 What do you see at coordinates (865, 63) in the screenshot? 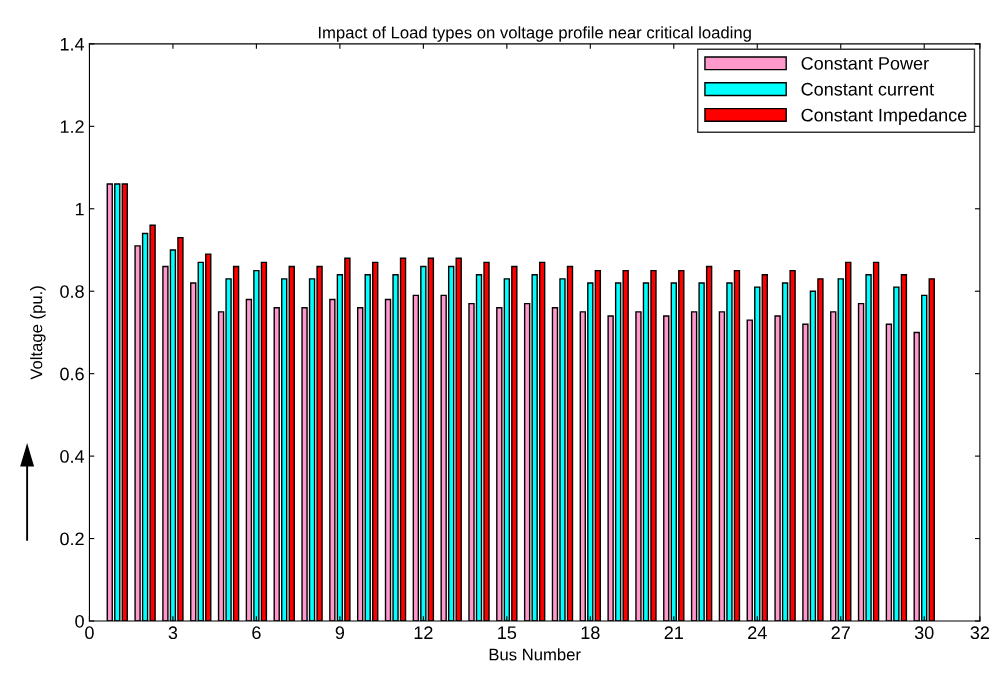
I see `legend-label: Constant Power` at bounding box center [865, 63].